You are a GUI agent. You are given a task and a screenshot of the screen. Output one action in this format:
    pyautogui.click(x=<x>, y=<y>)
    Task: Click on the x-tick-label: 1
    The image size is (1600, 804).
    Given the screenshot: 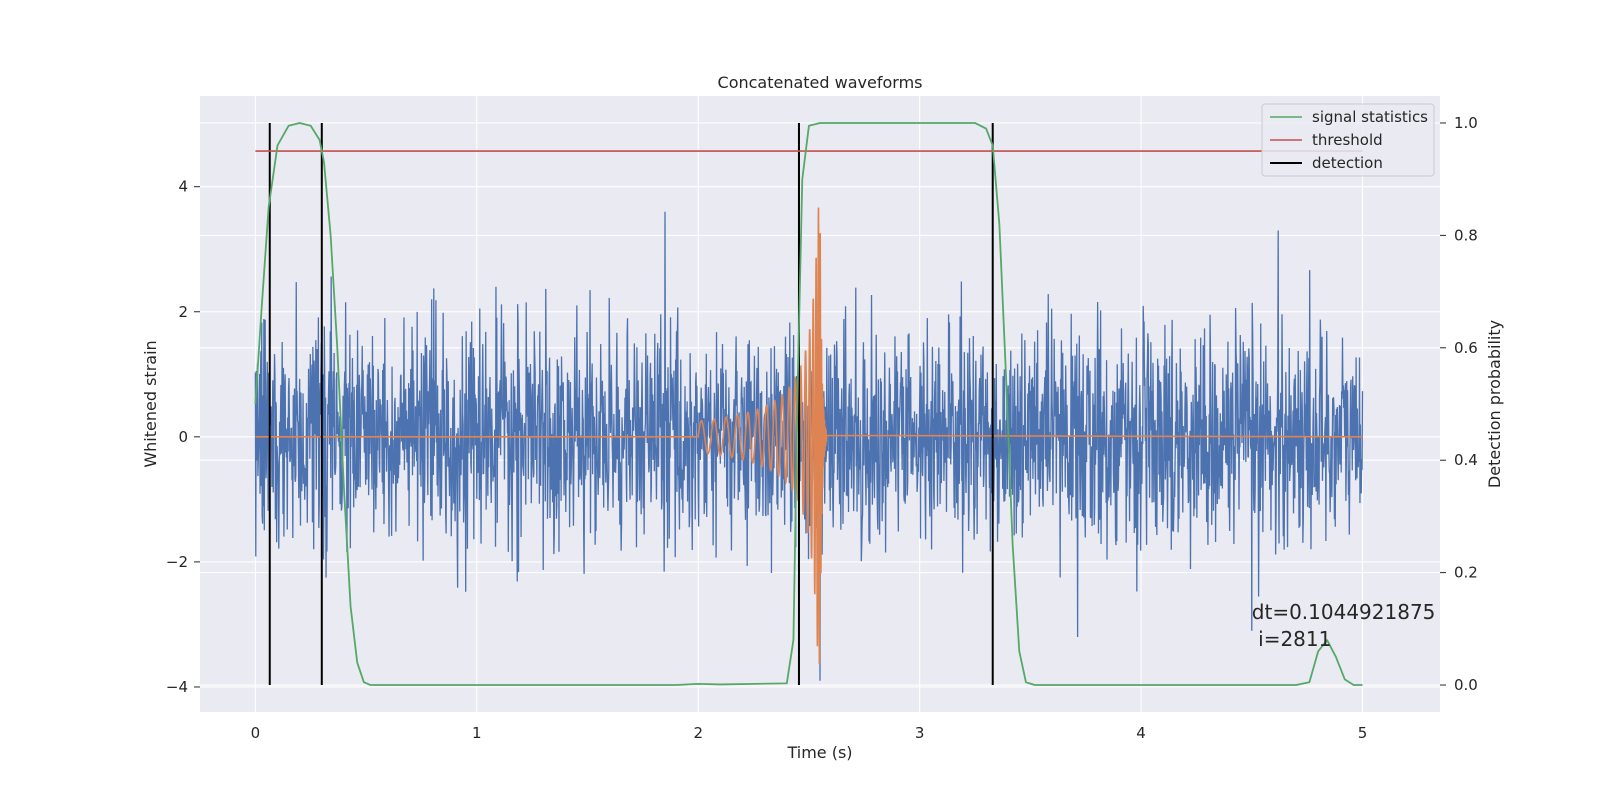 What is the action you would take?
    pyautogui.click(x=477, y=733)
    